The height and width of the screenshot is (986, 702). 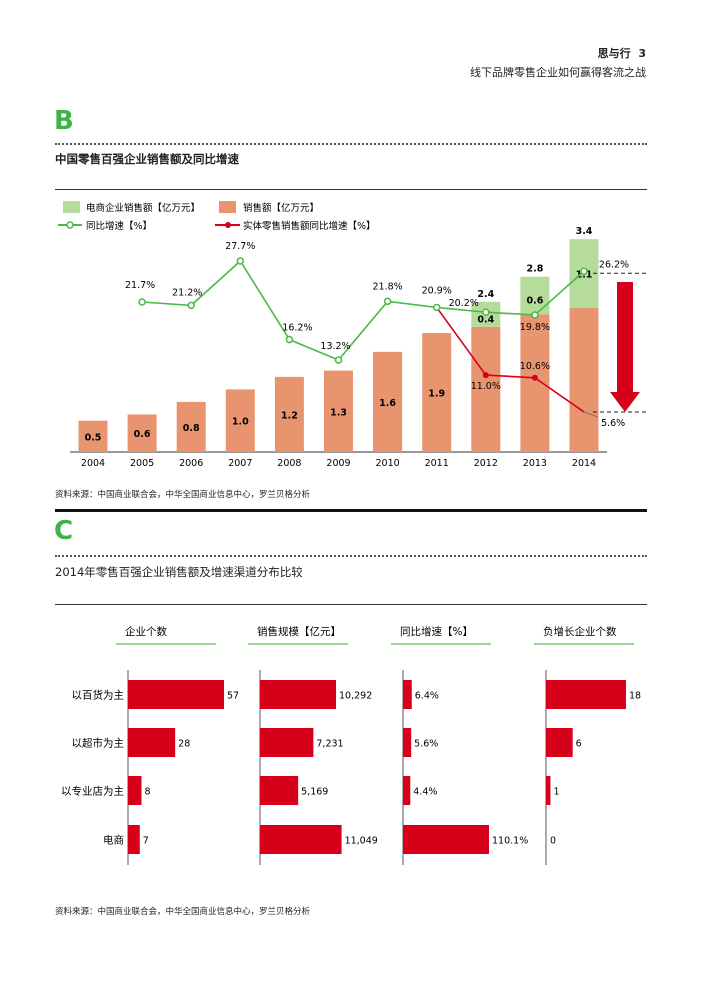 What do you see at coordinates (183, 912) in the screenshot?
I see `section-c-source: 资料来源：中国商业联合会，中华全国商业信息中心，罗兰贝格分析` at bounding box center [183, 912].